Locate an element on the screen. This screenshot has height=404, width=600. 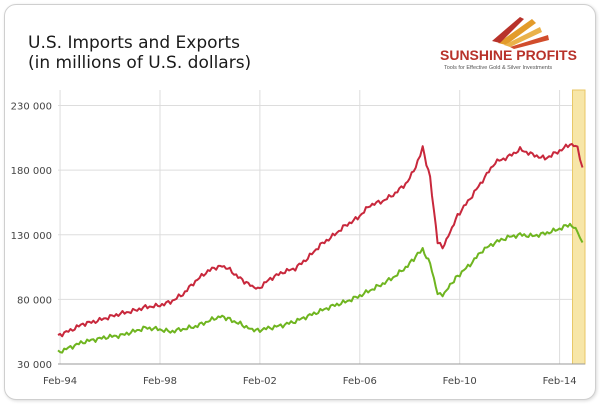
chart-title-line1: U.S. Imports and Exports is located at coordinates (134, 43).